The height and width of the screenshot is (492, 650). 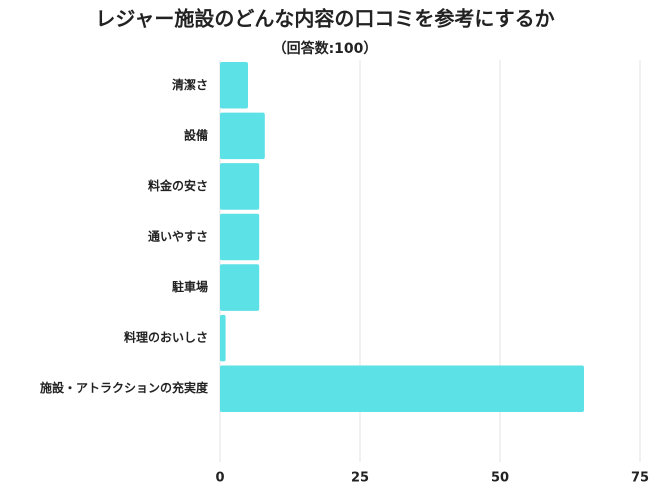 What do you see at coordinates (196, 134) in the screenshot?
I see `y-tick-label: 設備` at bounding box center [196, 134].